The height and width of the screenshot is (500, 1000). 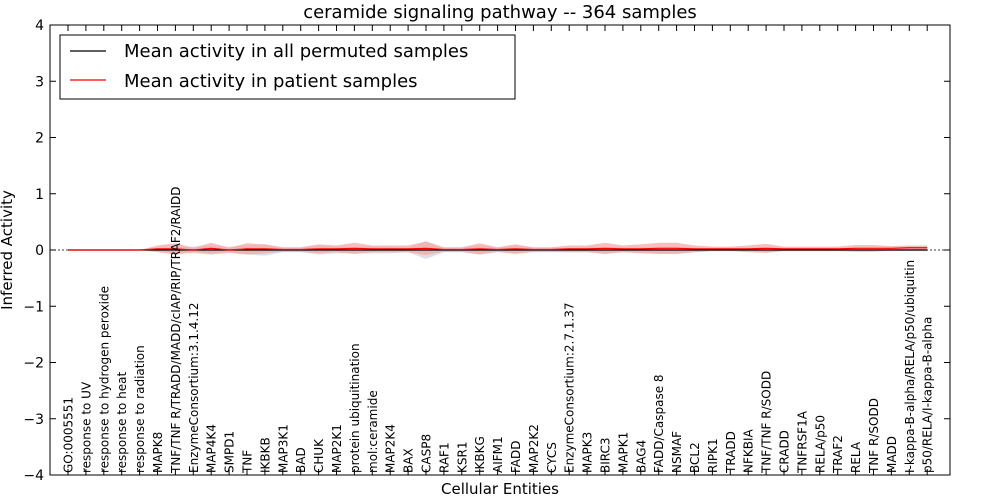 I want to click on category-label: KSR1, so click(x=462, y=457).